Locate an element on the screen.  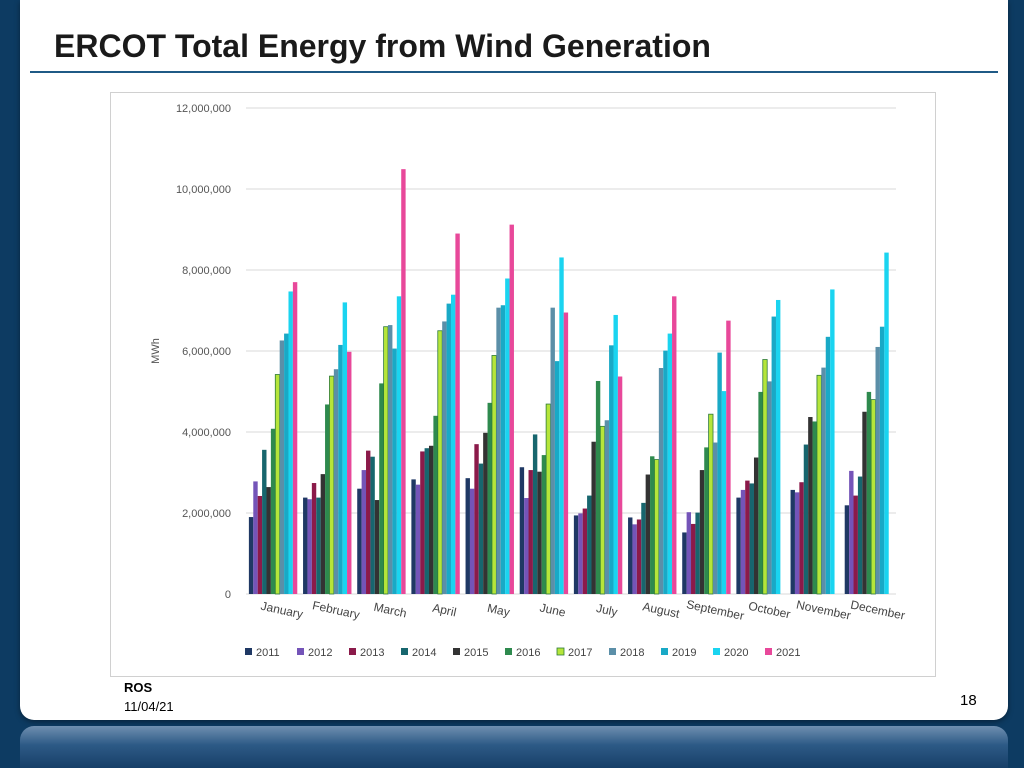
bar-2014-may is located at coordinates (481, 528).